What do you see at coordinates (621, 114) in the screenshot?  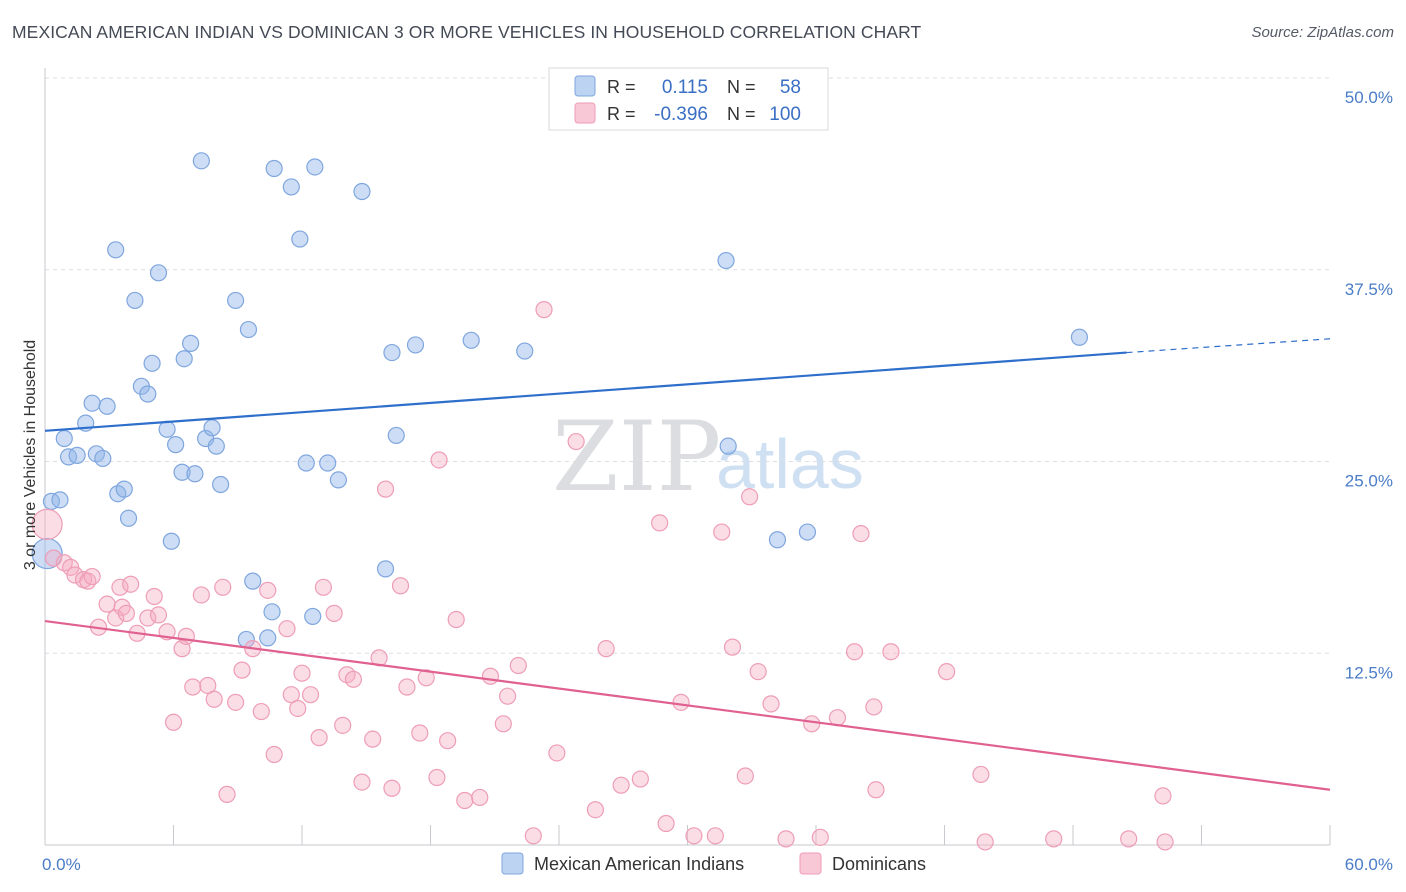 I see `legend-r-label-2: R =` at bounding box center [621, 114].